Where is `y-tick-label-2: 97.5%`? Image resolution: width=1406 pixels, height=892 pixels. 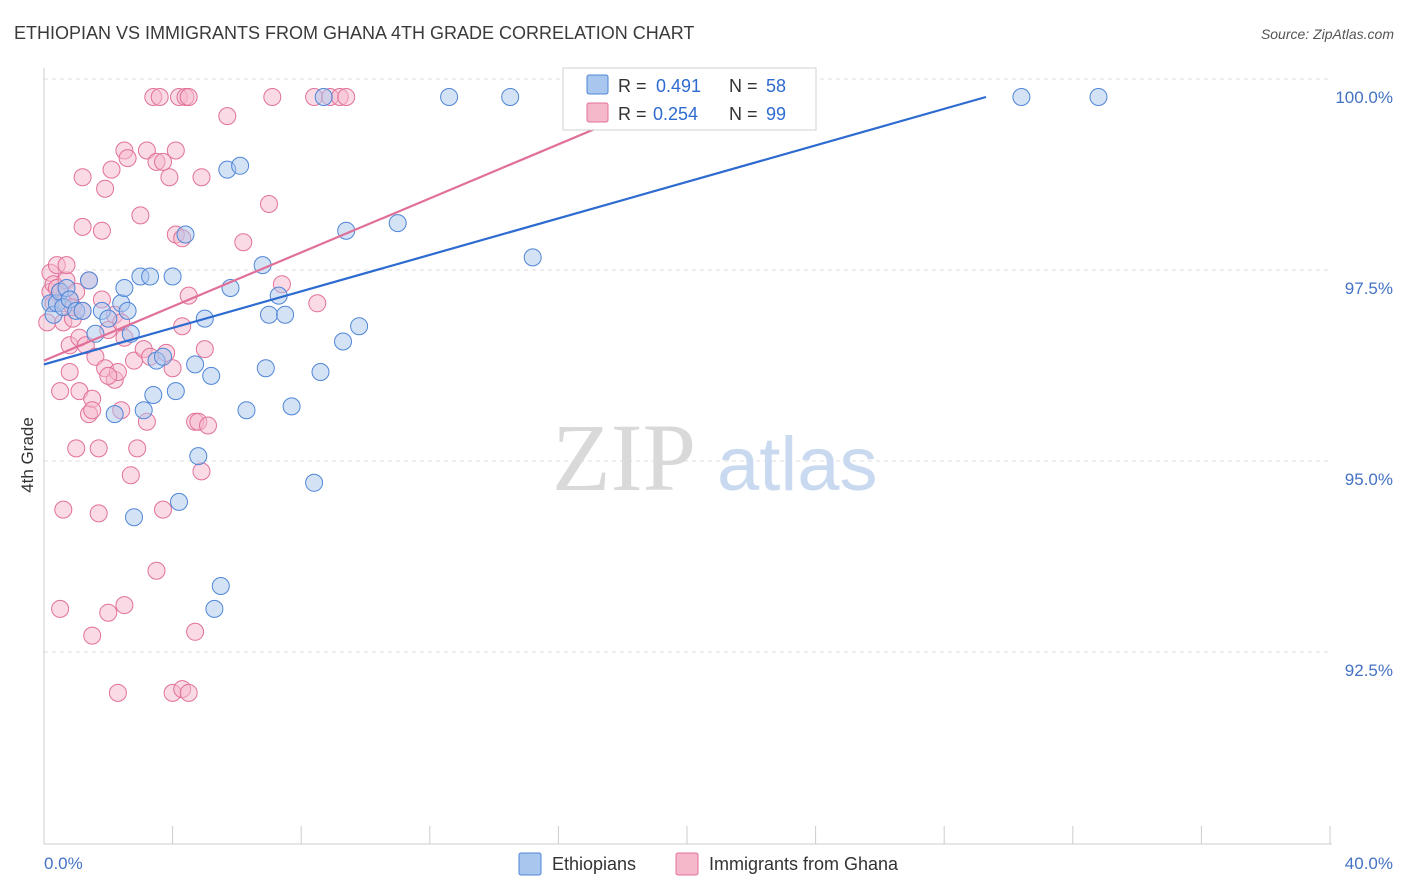
y-tick-label-2: 97.5% is located at coordinates (1369, 288).